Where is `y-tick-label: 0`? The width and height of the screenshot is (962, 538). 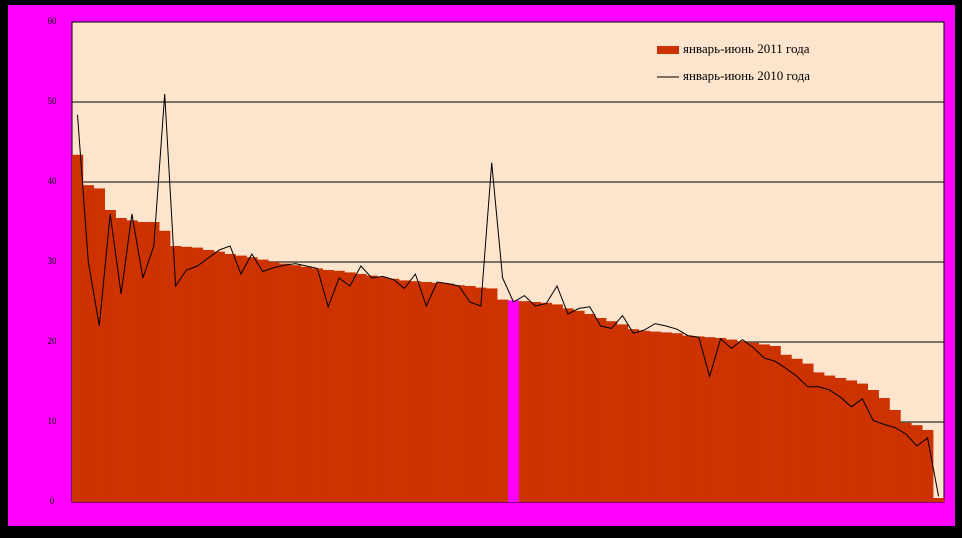 y-tick-label: 0 is located at coordinates (52, 501).